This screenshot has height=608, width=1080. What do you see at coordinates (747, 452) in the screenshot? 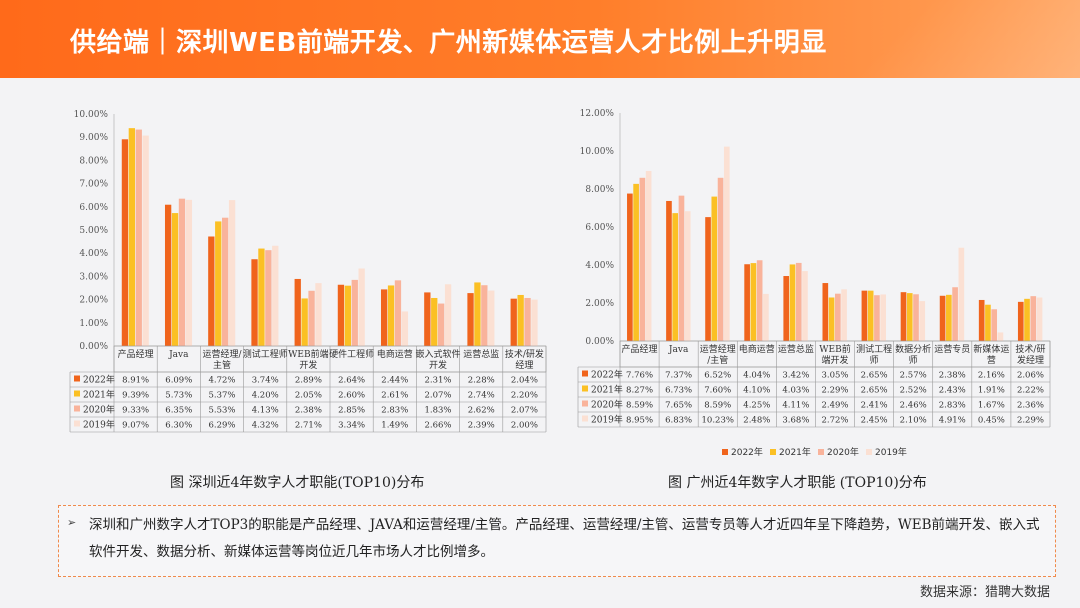
I see `legend-label: 2022年` at bounding box center [747, 452].